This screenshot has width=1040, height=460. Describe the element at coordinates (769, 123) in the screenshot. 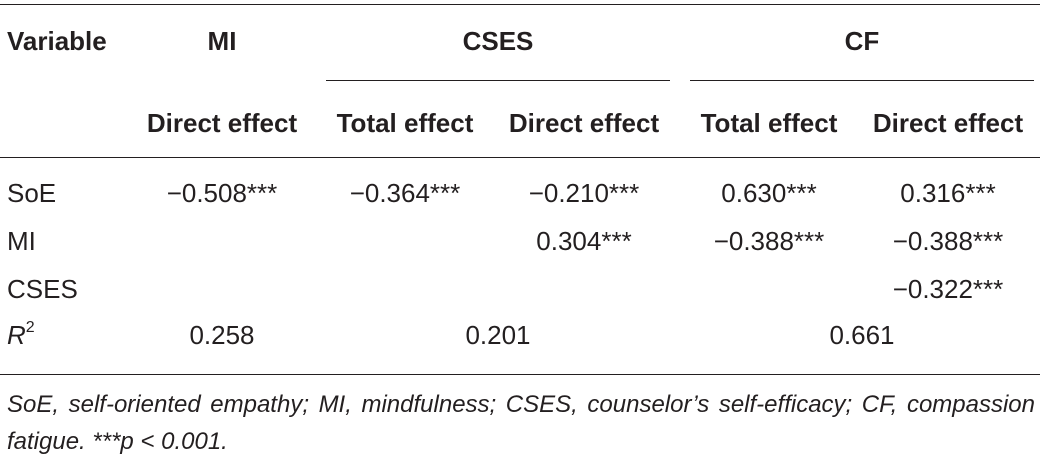

I see `subheader-cf-total: Total effect` at that location.